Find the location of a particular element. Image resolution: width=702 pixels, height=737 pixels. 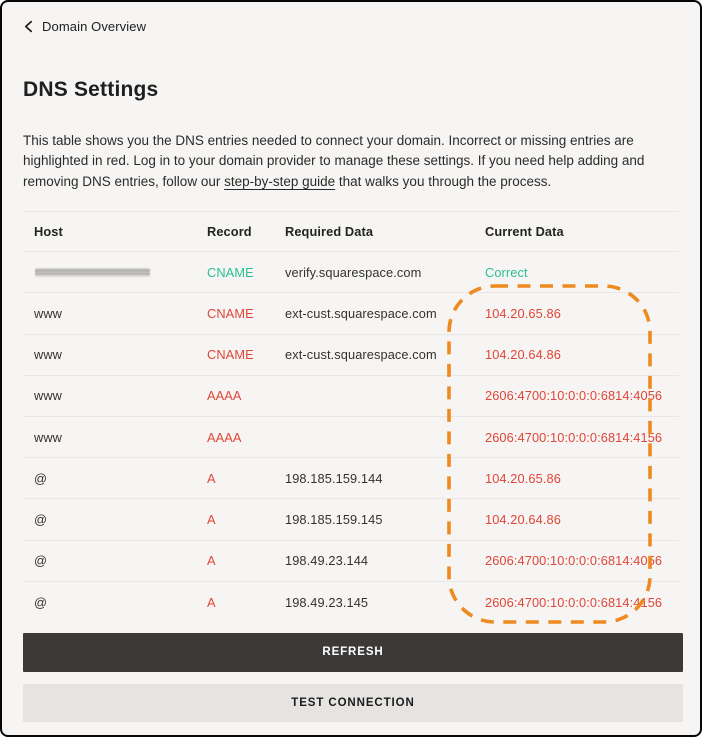

redacted-host-bar is located at coordinates (92, 272).